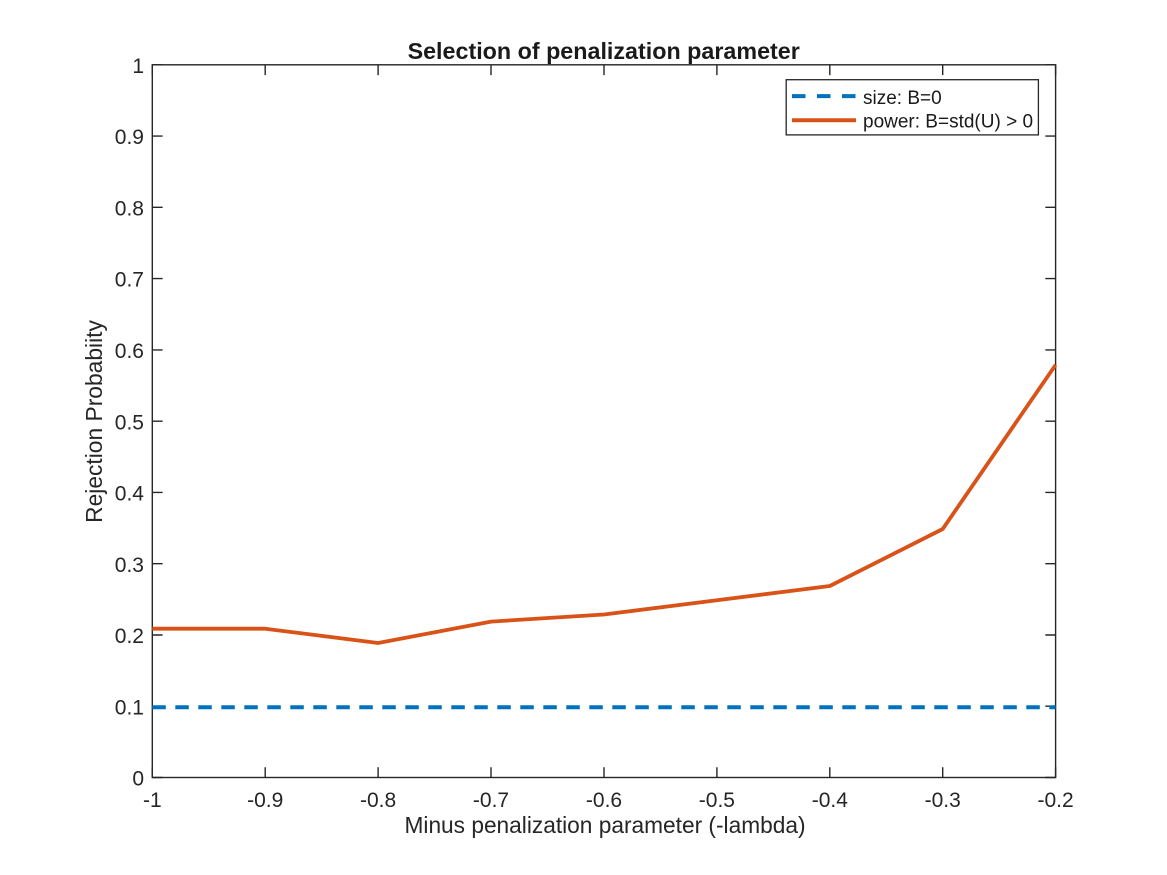  What do you see at coordinates (129, 565) in the screenshot?
I see `svg-text: 0.3` at bounding box center [129, 565].